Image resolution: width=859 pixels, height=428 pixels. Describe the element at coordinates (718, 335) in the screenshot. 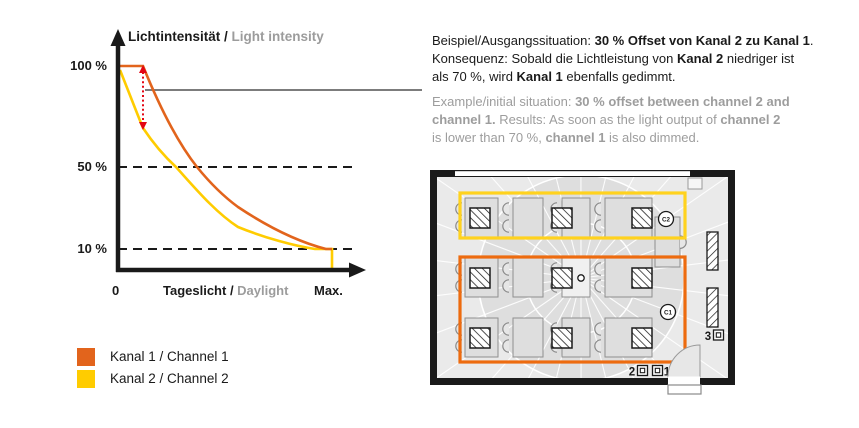

I see `switch3-icon` at that location.